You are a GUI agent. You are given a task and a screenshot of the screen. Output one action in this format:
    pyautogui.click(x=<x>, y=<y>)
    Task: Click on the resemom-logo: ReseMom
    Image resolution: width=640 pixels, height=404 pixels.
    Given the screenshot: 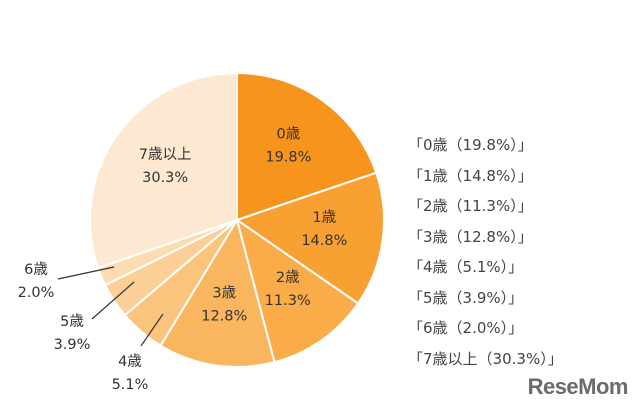 What is the action you would take?
    pyautogui.click(x=578, y=386)
    